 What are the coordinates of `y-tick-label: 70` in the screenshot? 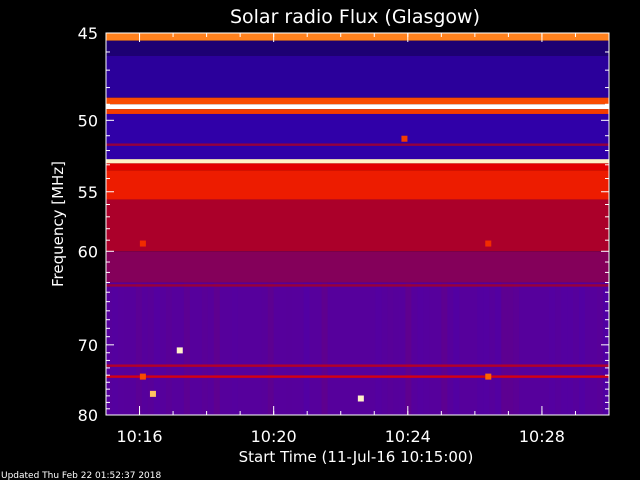 It's located at (88, 345).